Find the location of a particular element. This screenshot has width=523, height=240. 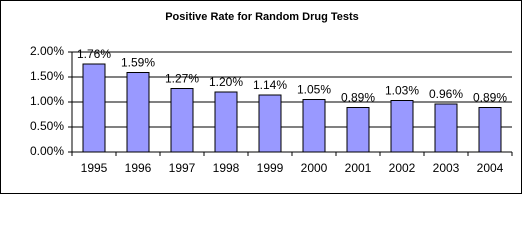

value-label: 1.03% is located at coordinates (402, 91).